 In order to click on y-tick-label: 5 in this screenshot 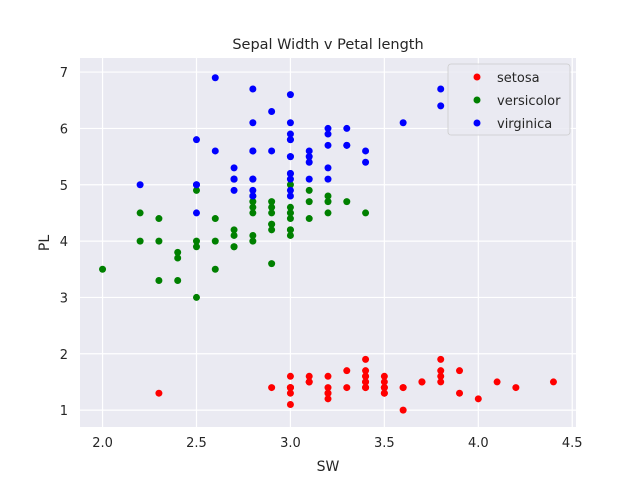, I will do `click(64, 186)`.